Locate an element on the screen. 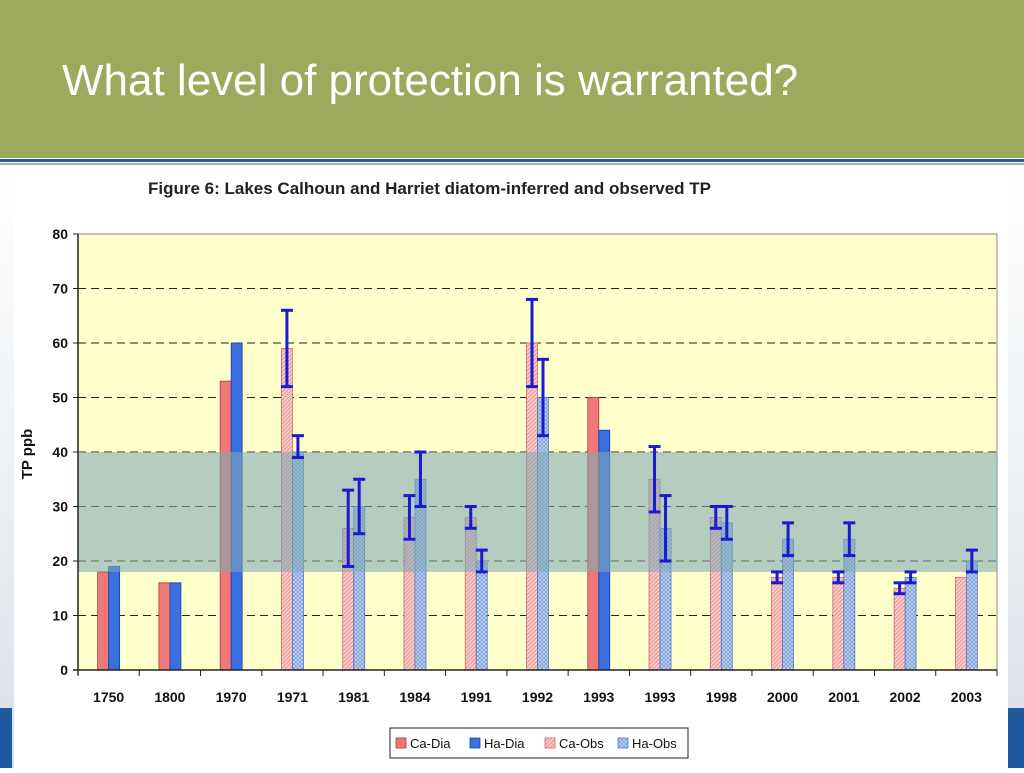  x-tick-label: 1971 is located at coordinates (292, 697).